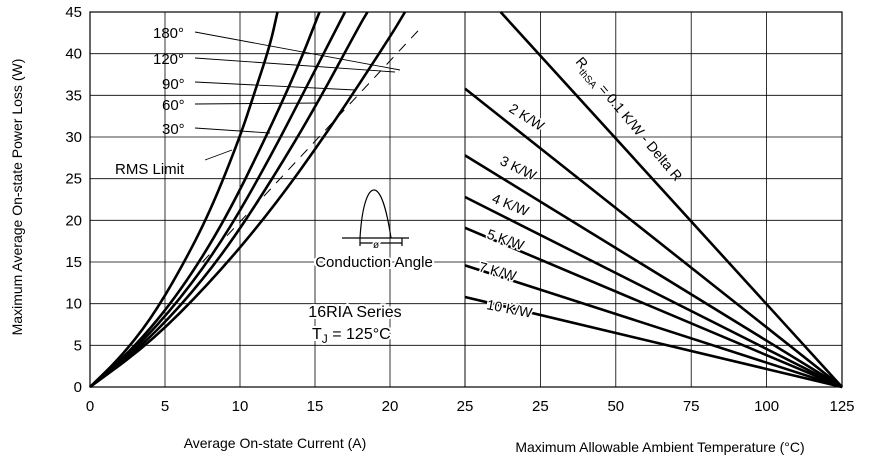 The height and width of the screenshot is (459, 876). Describe the element at coordinates (511, 204) in the screenshot. I see `kw-label-4: 4 K/W` at that location.